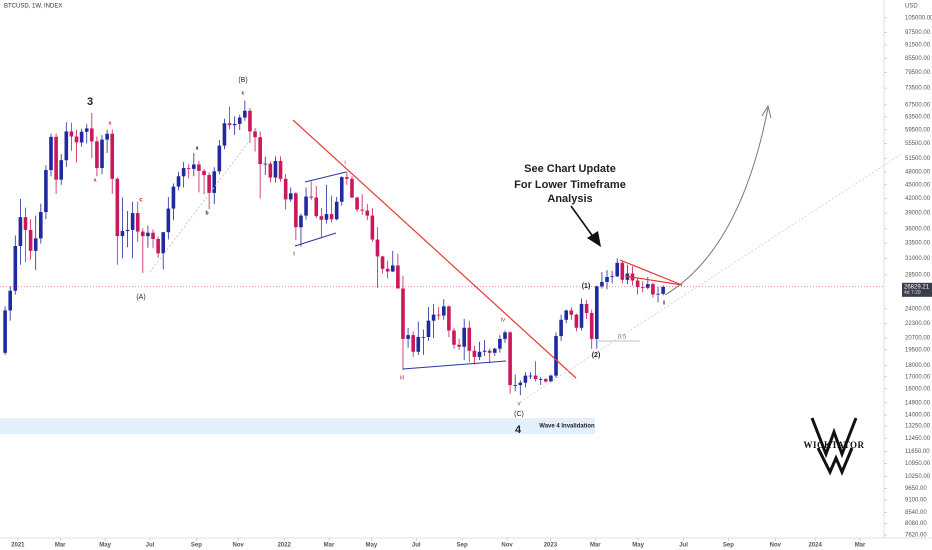  I want to click on y-tick-label: 8540.00, so click(916, 513).